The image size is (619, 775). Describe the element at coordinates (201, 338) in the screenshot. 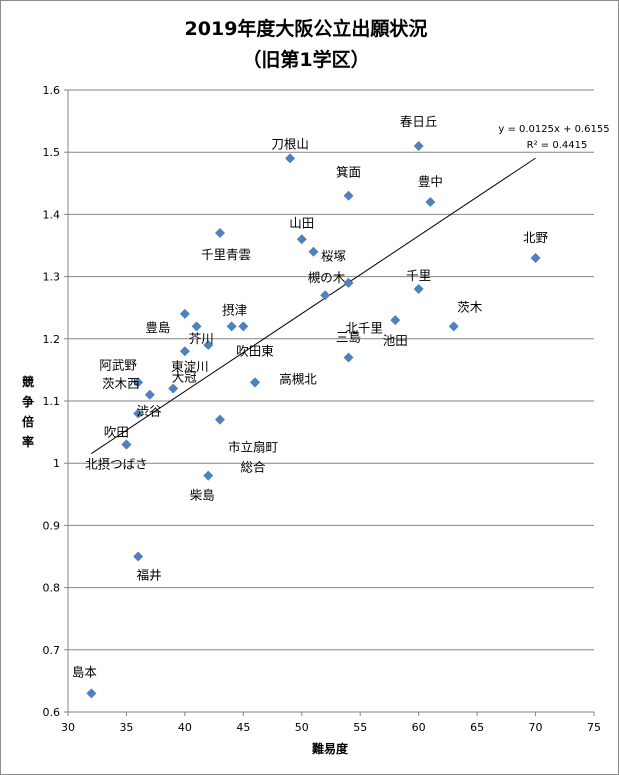

I see `point-label: 芥川` at that location.